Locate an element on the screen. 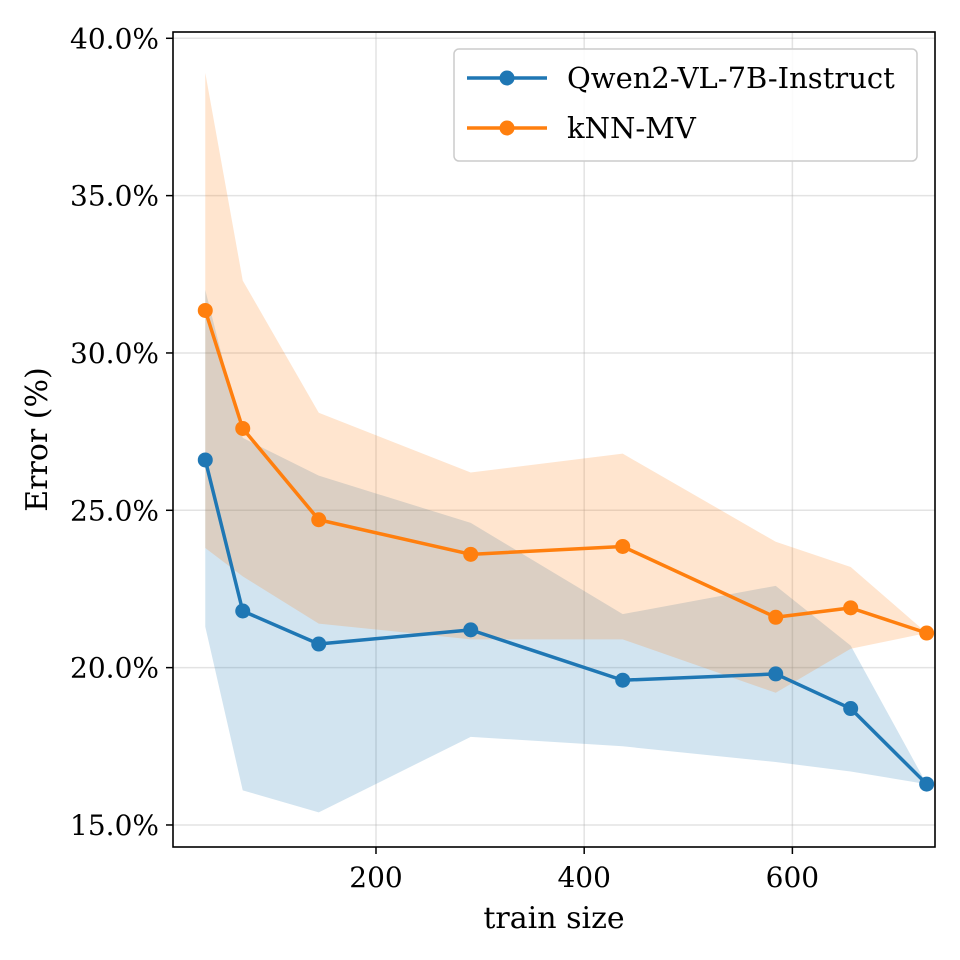  y-tick-label: 40.0% is located at coordinates (114, 38).